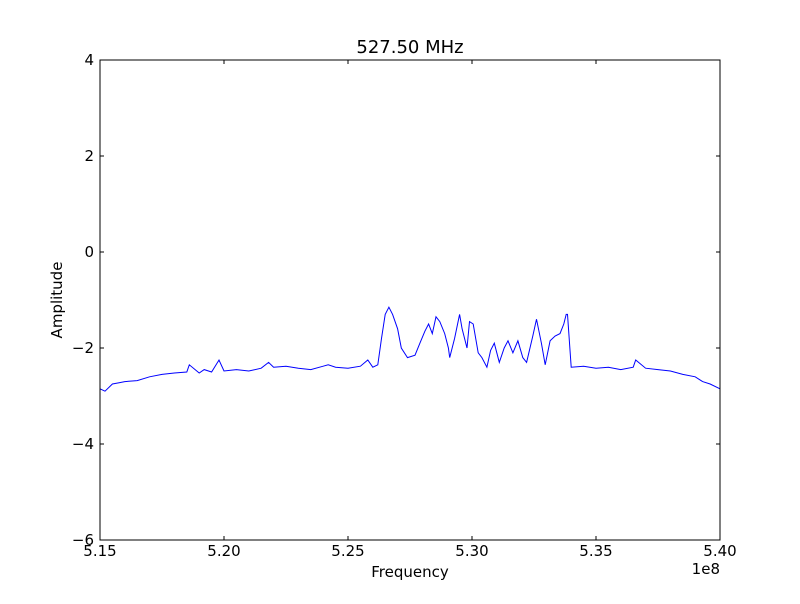  I want to click on x-tick-label: 5.35, so click(595, 551).